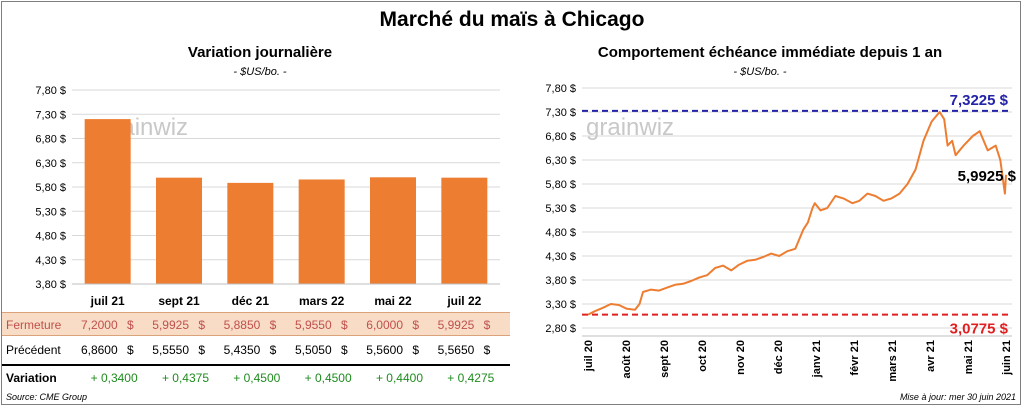 This screenshot has width=1024, height=408. Describe the element at coordinates (185, 378) in the screenshot. I see `table-cell: + 0,4375` at that location.